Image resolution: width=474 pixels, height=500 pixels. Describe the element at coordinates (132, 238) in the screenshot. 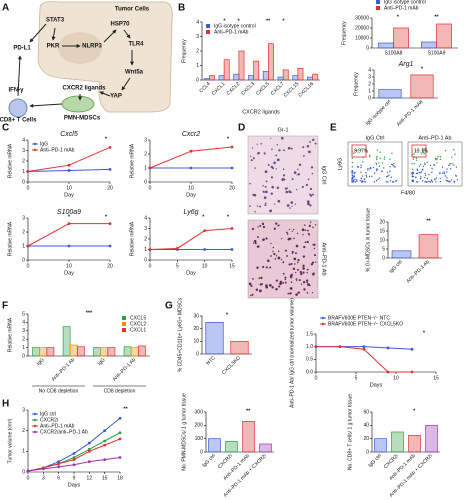

I see `y-axis-label: Relative mRNA` at that location.